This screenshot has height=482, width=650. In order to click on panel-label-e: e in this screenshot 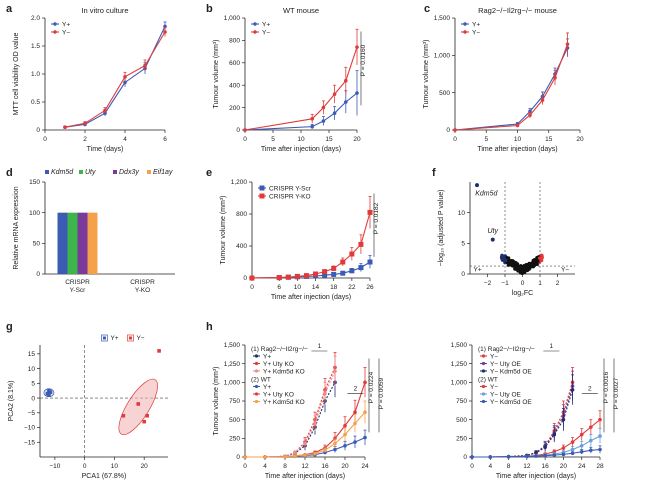, I will do `click(209, 173)`.